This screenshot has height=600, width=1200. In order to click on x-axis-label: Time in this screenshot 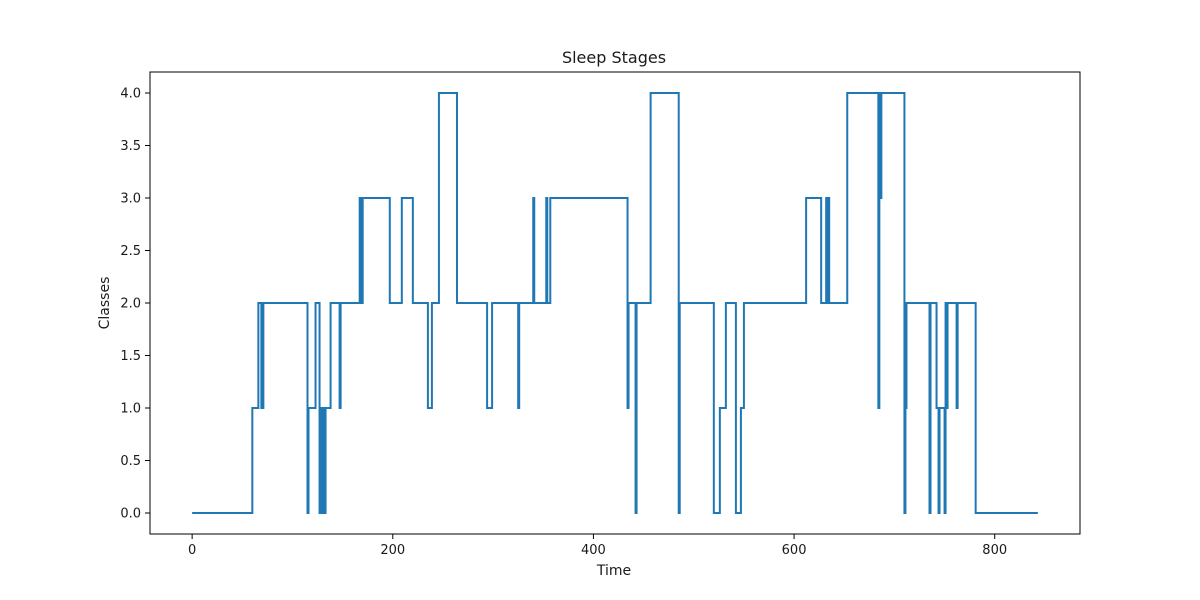, I will do `click(613, 571)`.